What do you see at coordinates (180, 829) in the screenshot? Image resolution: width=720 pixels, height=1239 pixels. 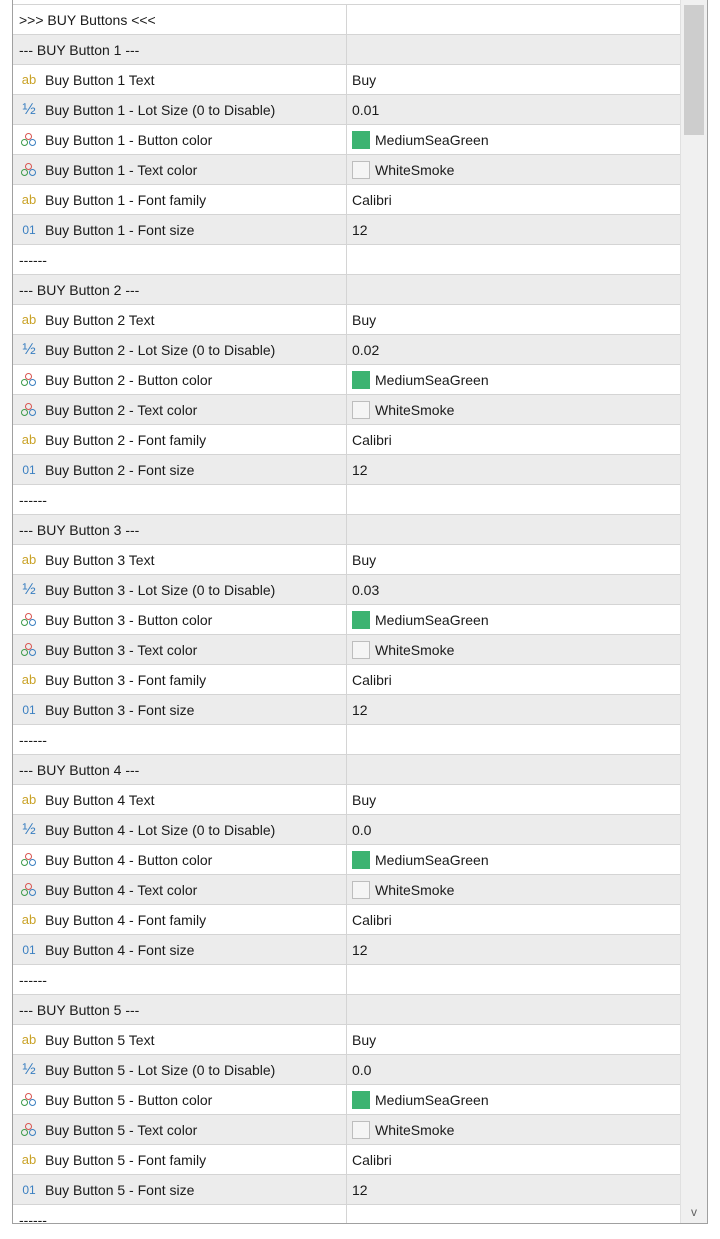 I see `property-name-cell: ½ Buy Button 4 - Lot Size (0 to Disable)` at bounding box center [180, 829].